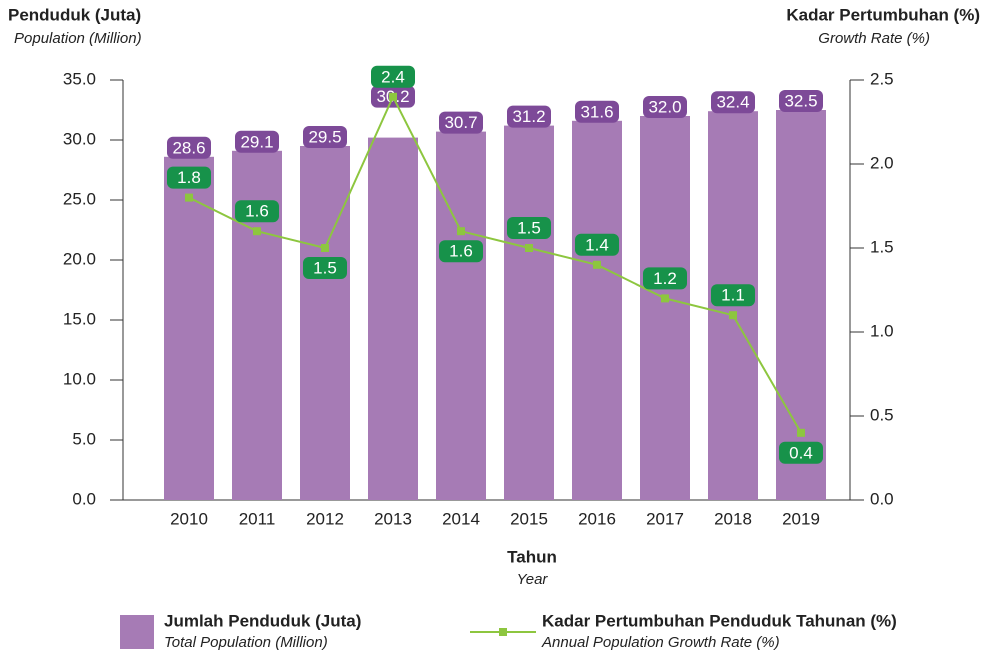  I want to click on line-label: 0.4, so click(801, 452).